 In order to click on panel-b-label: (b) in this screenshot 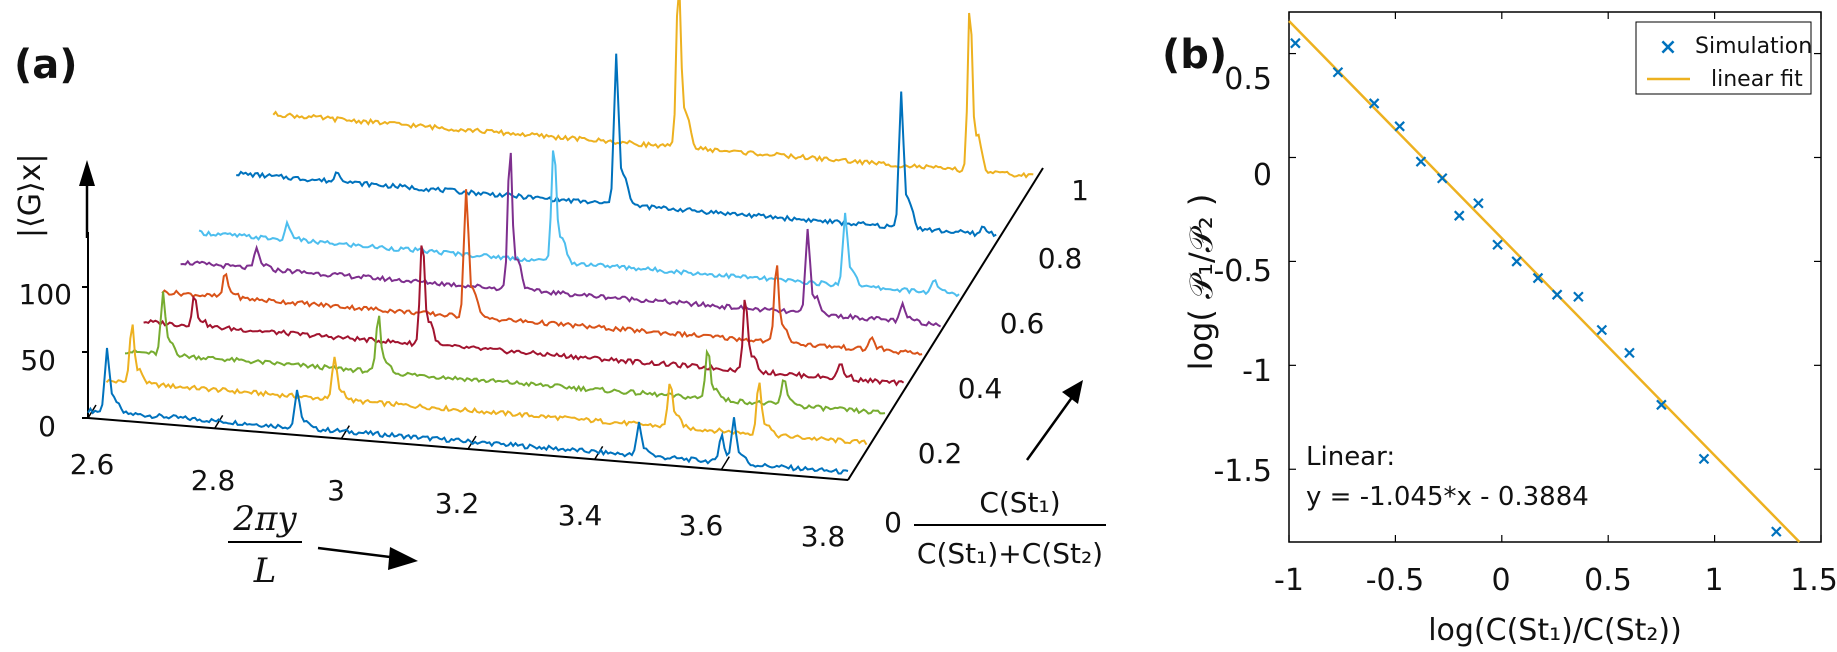, I will do `click(1194, 55)`.